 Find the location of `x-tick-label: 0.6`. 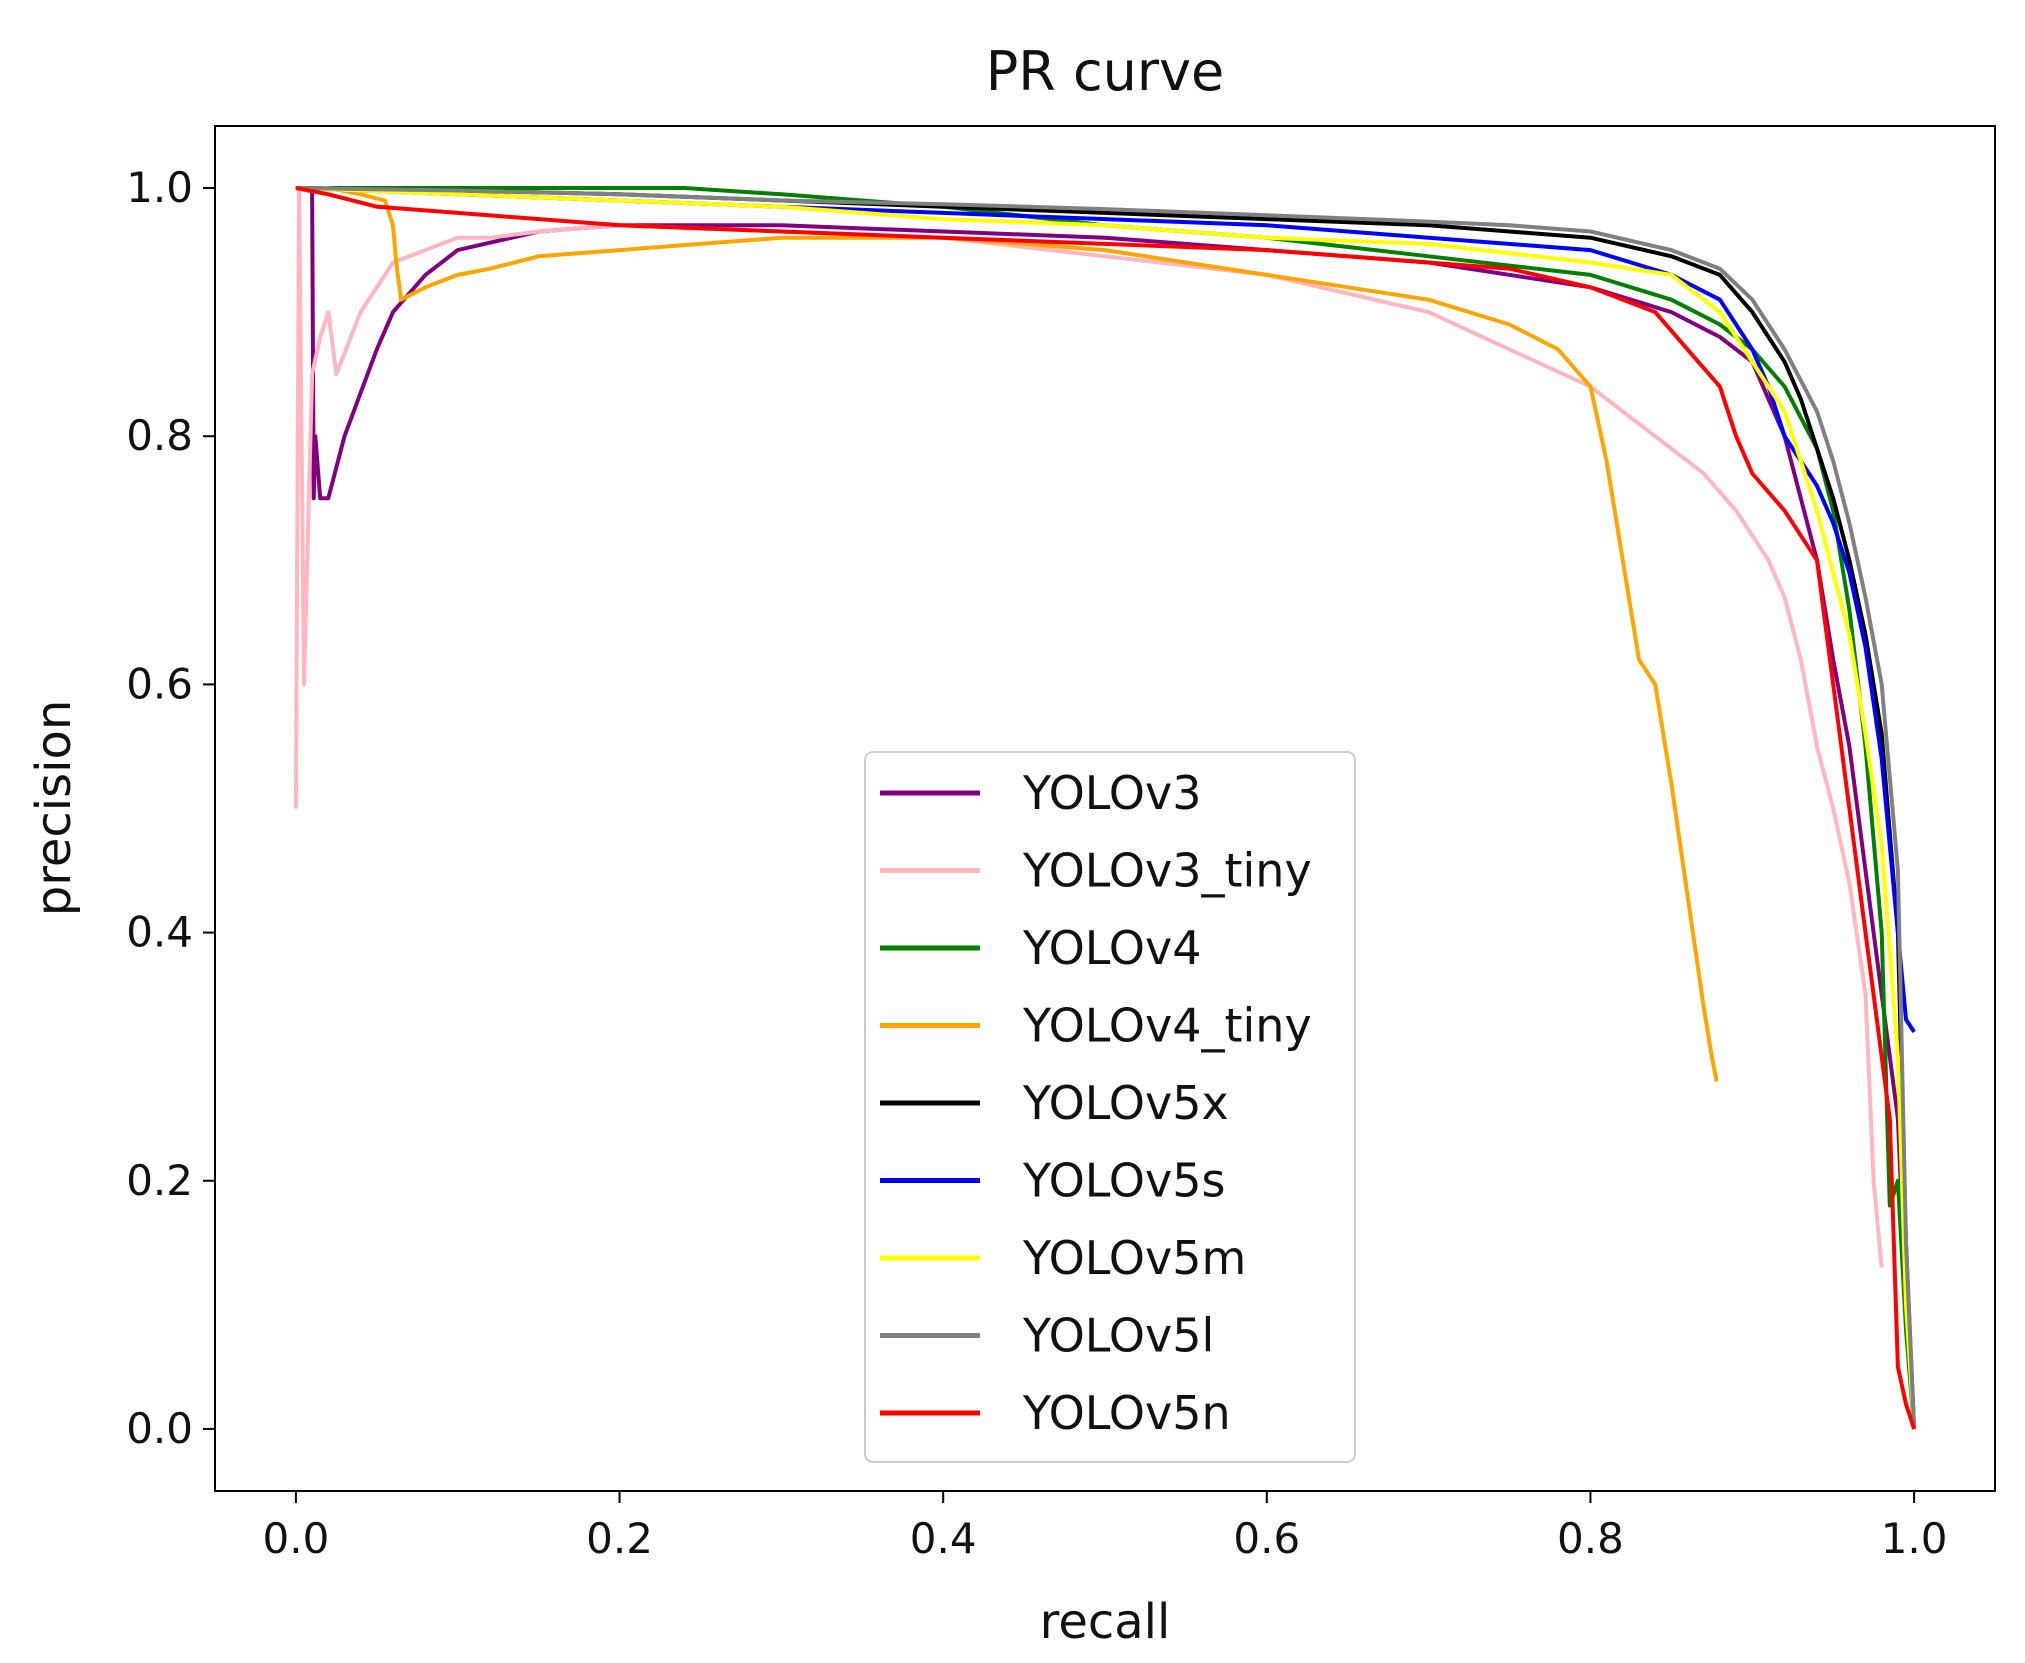

x-tick-label: 0.6 is located at coordinates (1266, 1538).